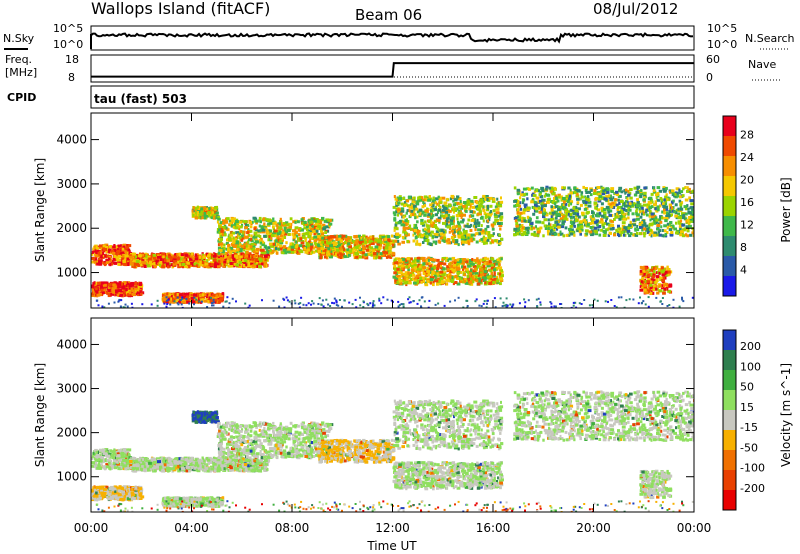  What do you see at coordinates (388, 15) in the screenshot?
I see `beam-label: Beam 06` at bounding box center [388, 15].